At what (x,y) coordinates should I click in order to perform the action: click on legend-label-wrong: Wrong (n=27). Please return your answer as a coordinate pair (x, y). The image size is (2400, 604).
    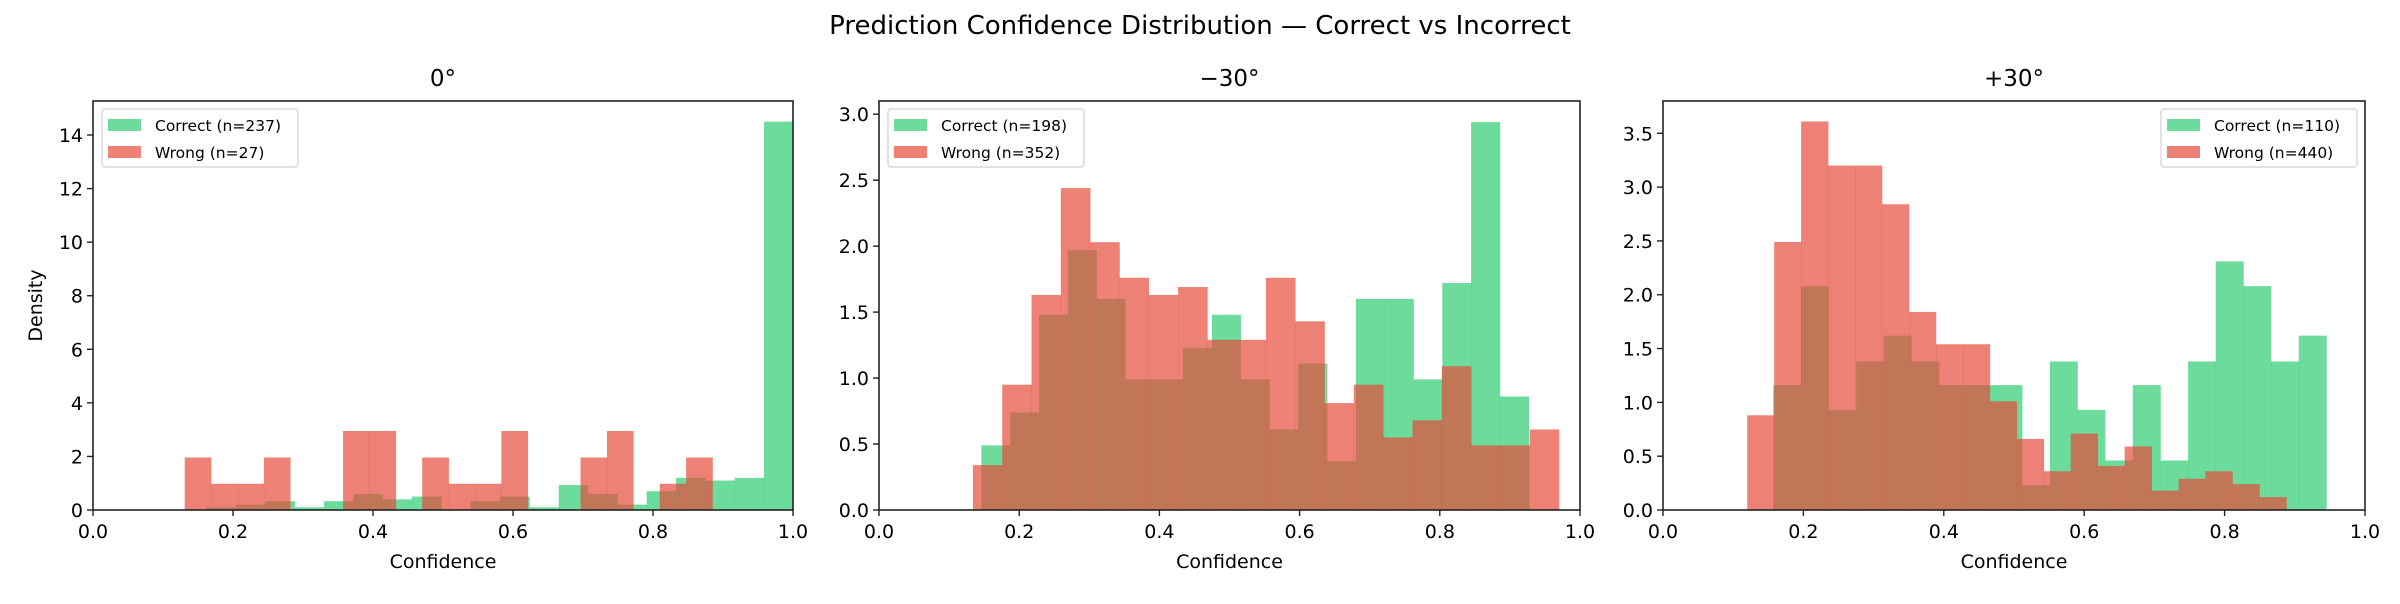
    Looking at the image, I should click on (209, 153).